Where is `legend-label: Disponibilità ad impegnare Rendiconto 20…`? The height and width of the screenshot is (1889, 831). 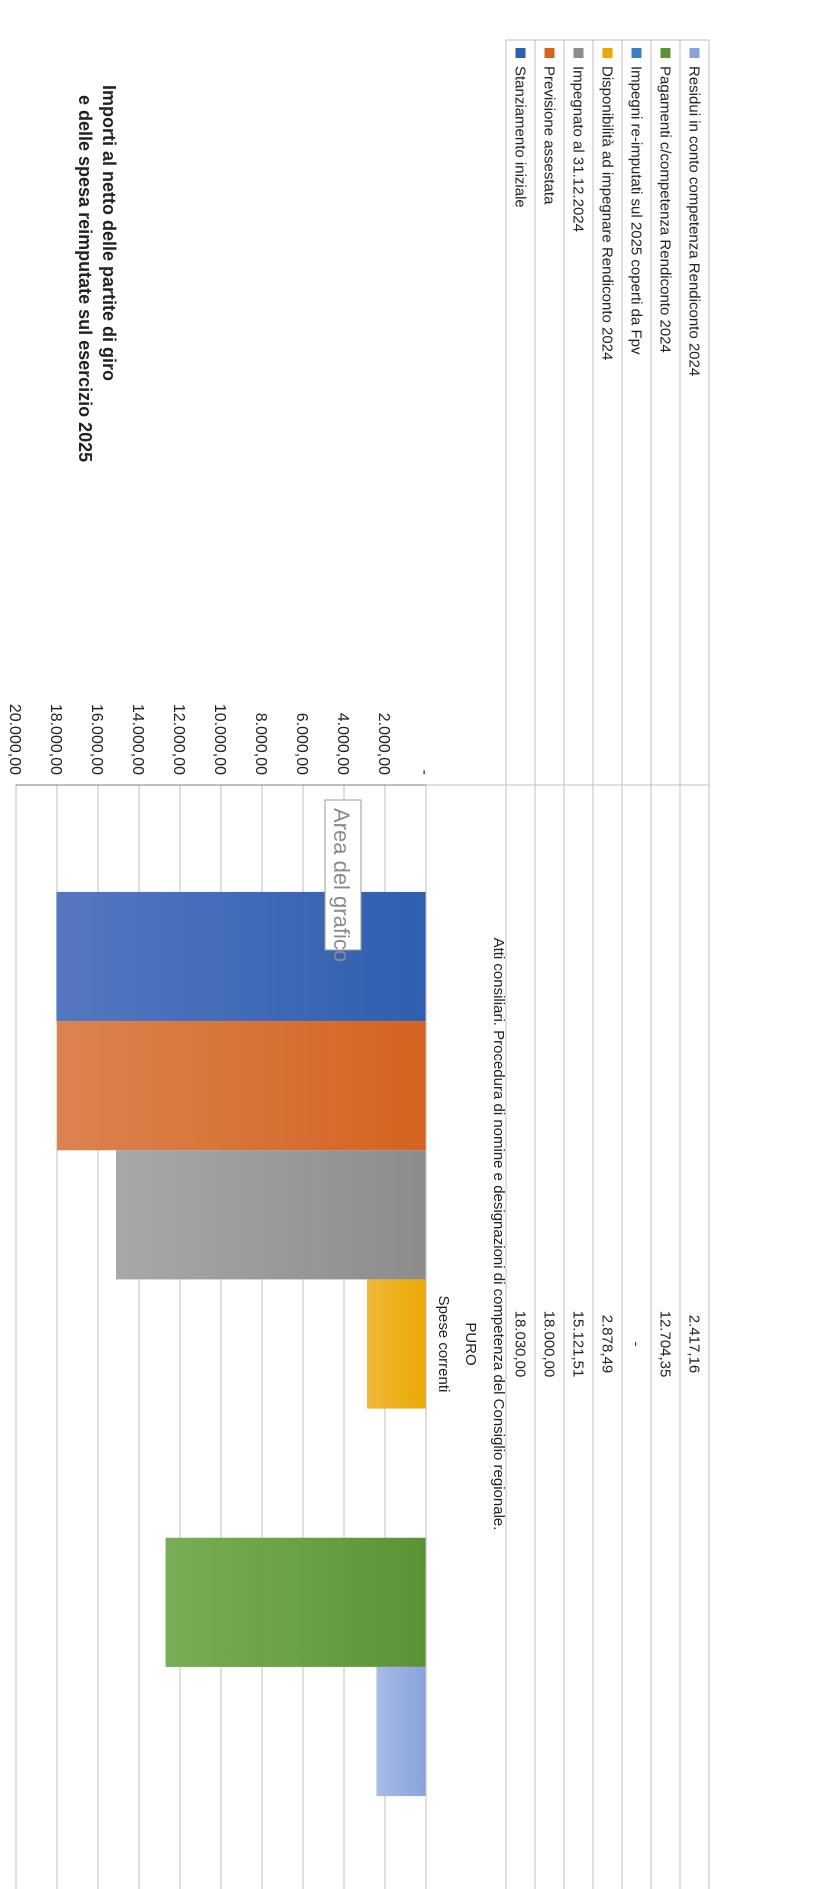
legend-label: Disponibilità ad impegnare Rendiconto 20… is located at coordinates (607, 213).